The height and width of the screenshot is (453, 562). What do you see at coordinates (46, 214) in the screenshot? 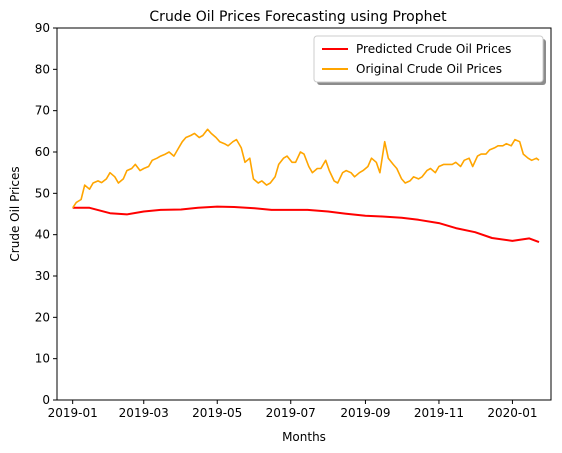
I see `y-axis: 0 10 20 30 40 50 60 70 80 90` at bounding box center [46, 214].